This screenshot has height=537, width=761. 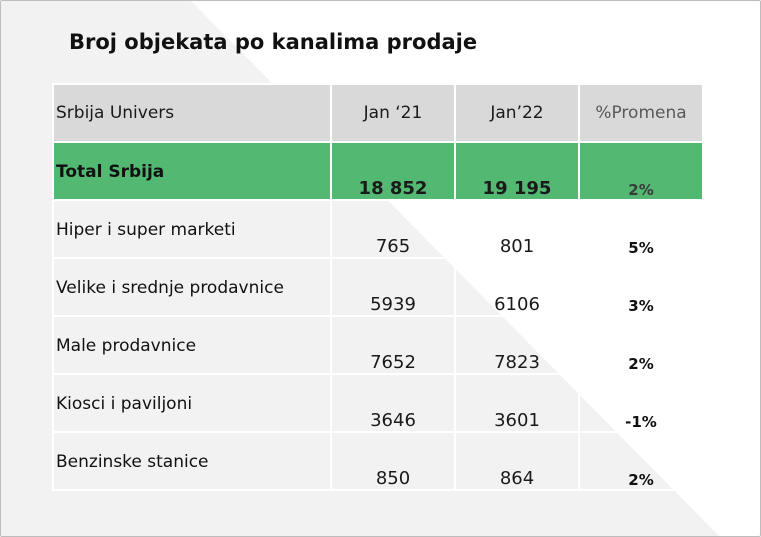 I want to click on row-change: 3%, so click(x=641, y=287).